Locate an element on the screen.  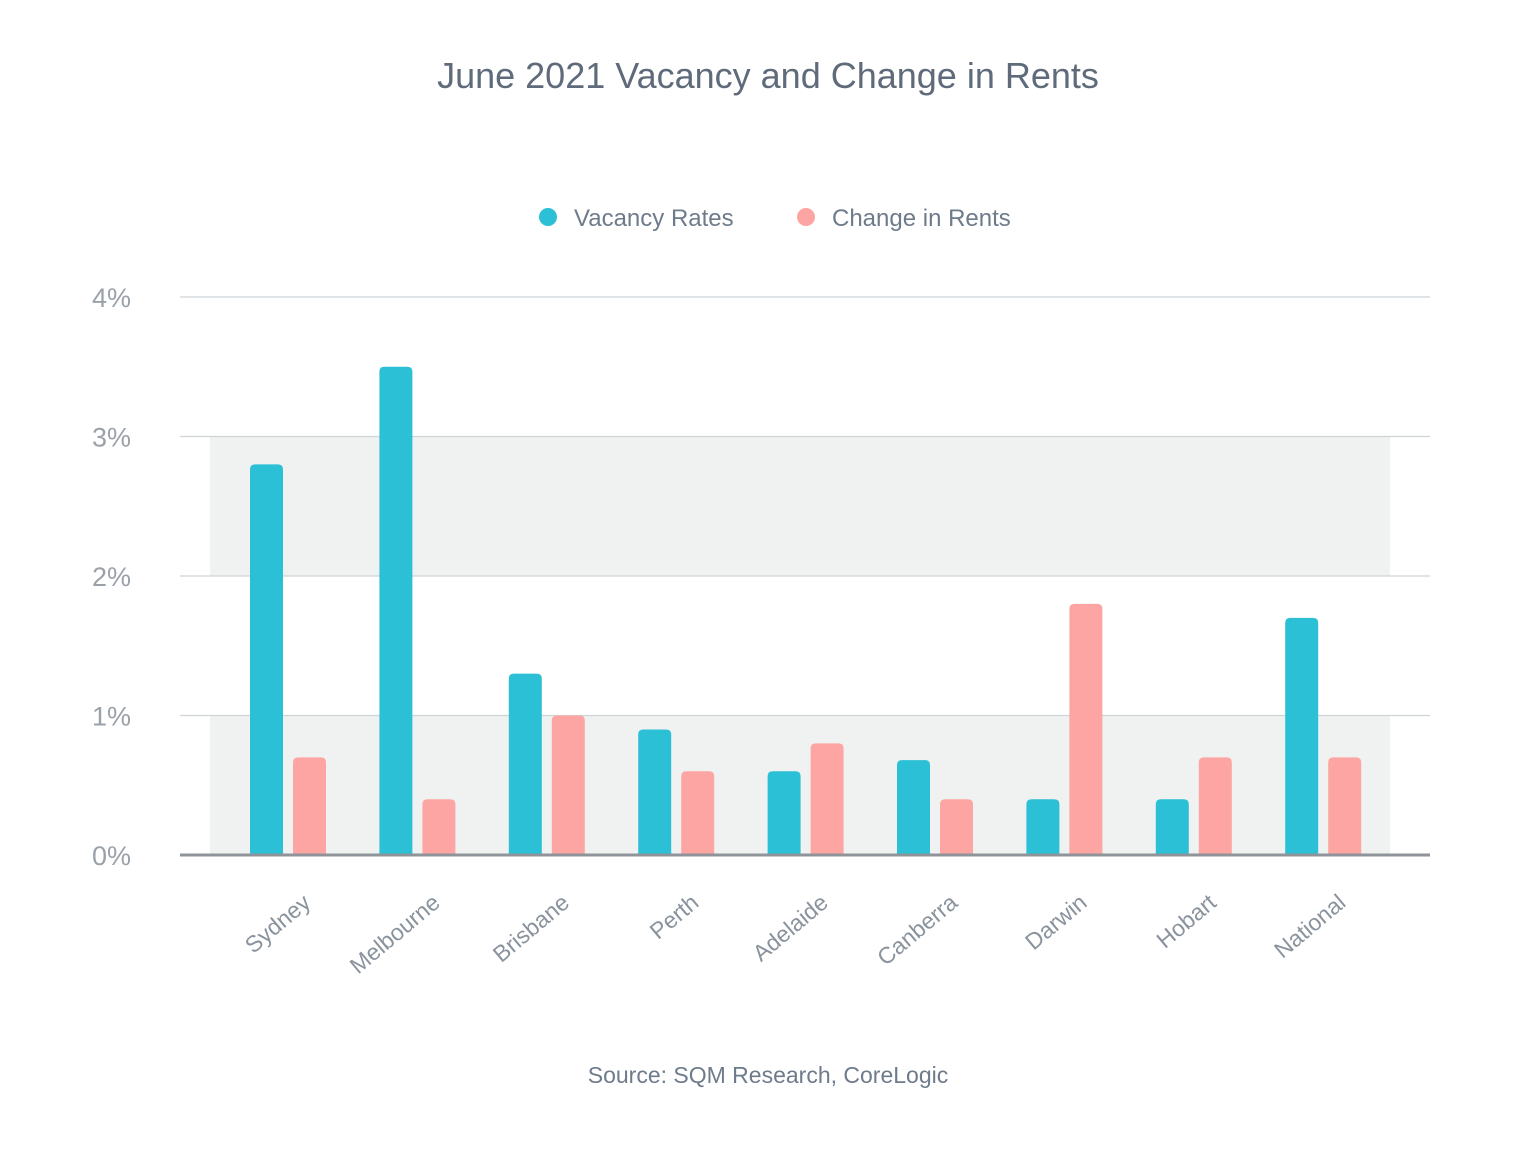
bar-national-vacancy is located at coordinates (1302, 736).